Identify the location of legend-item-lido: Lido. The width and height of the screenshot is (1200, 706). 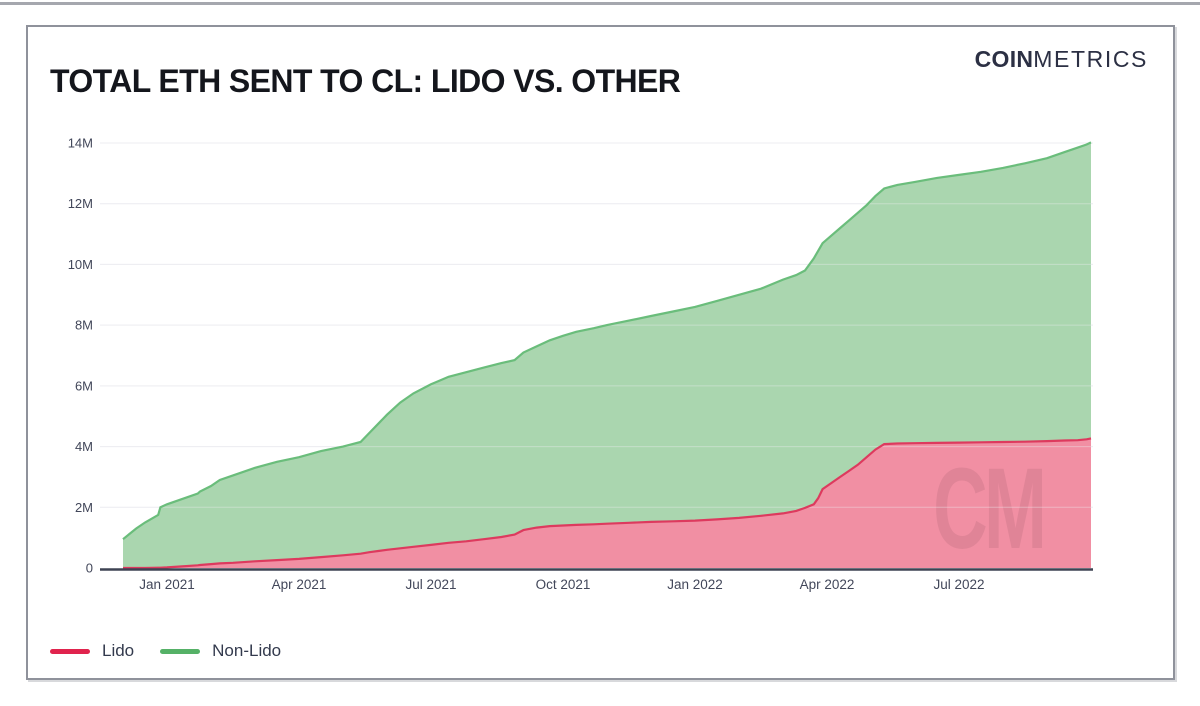
(92, 651).